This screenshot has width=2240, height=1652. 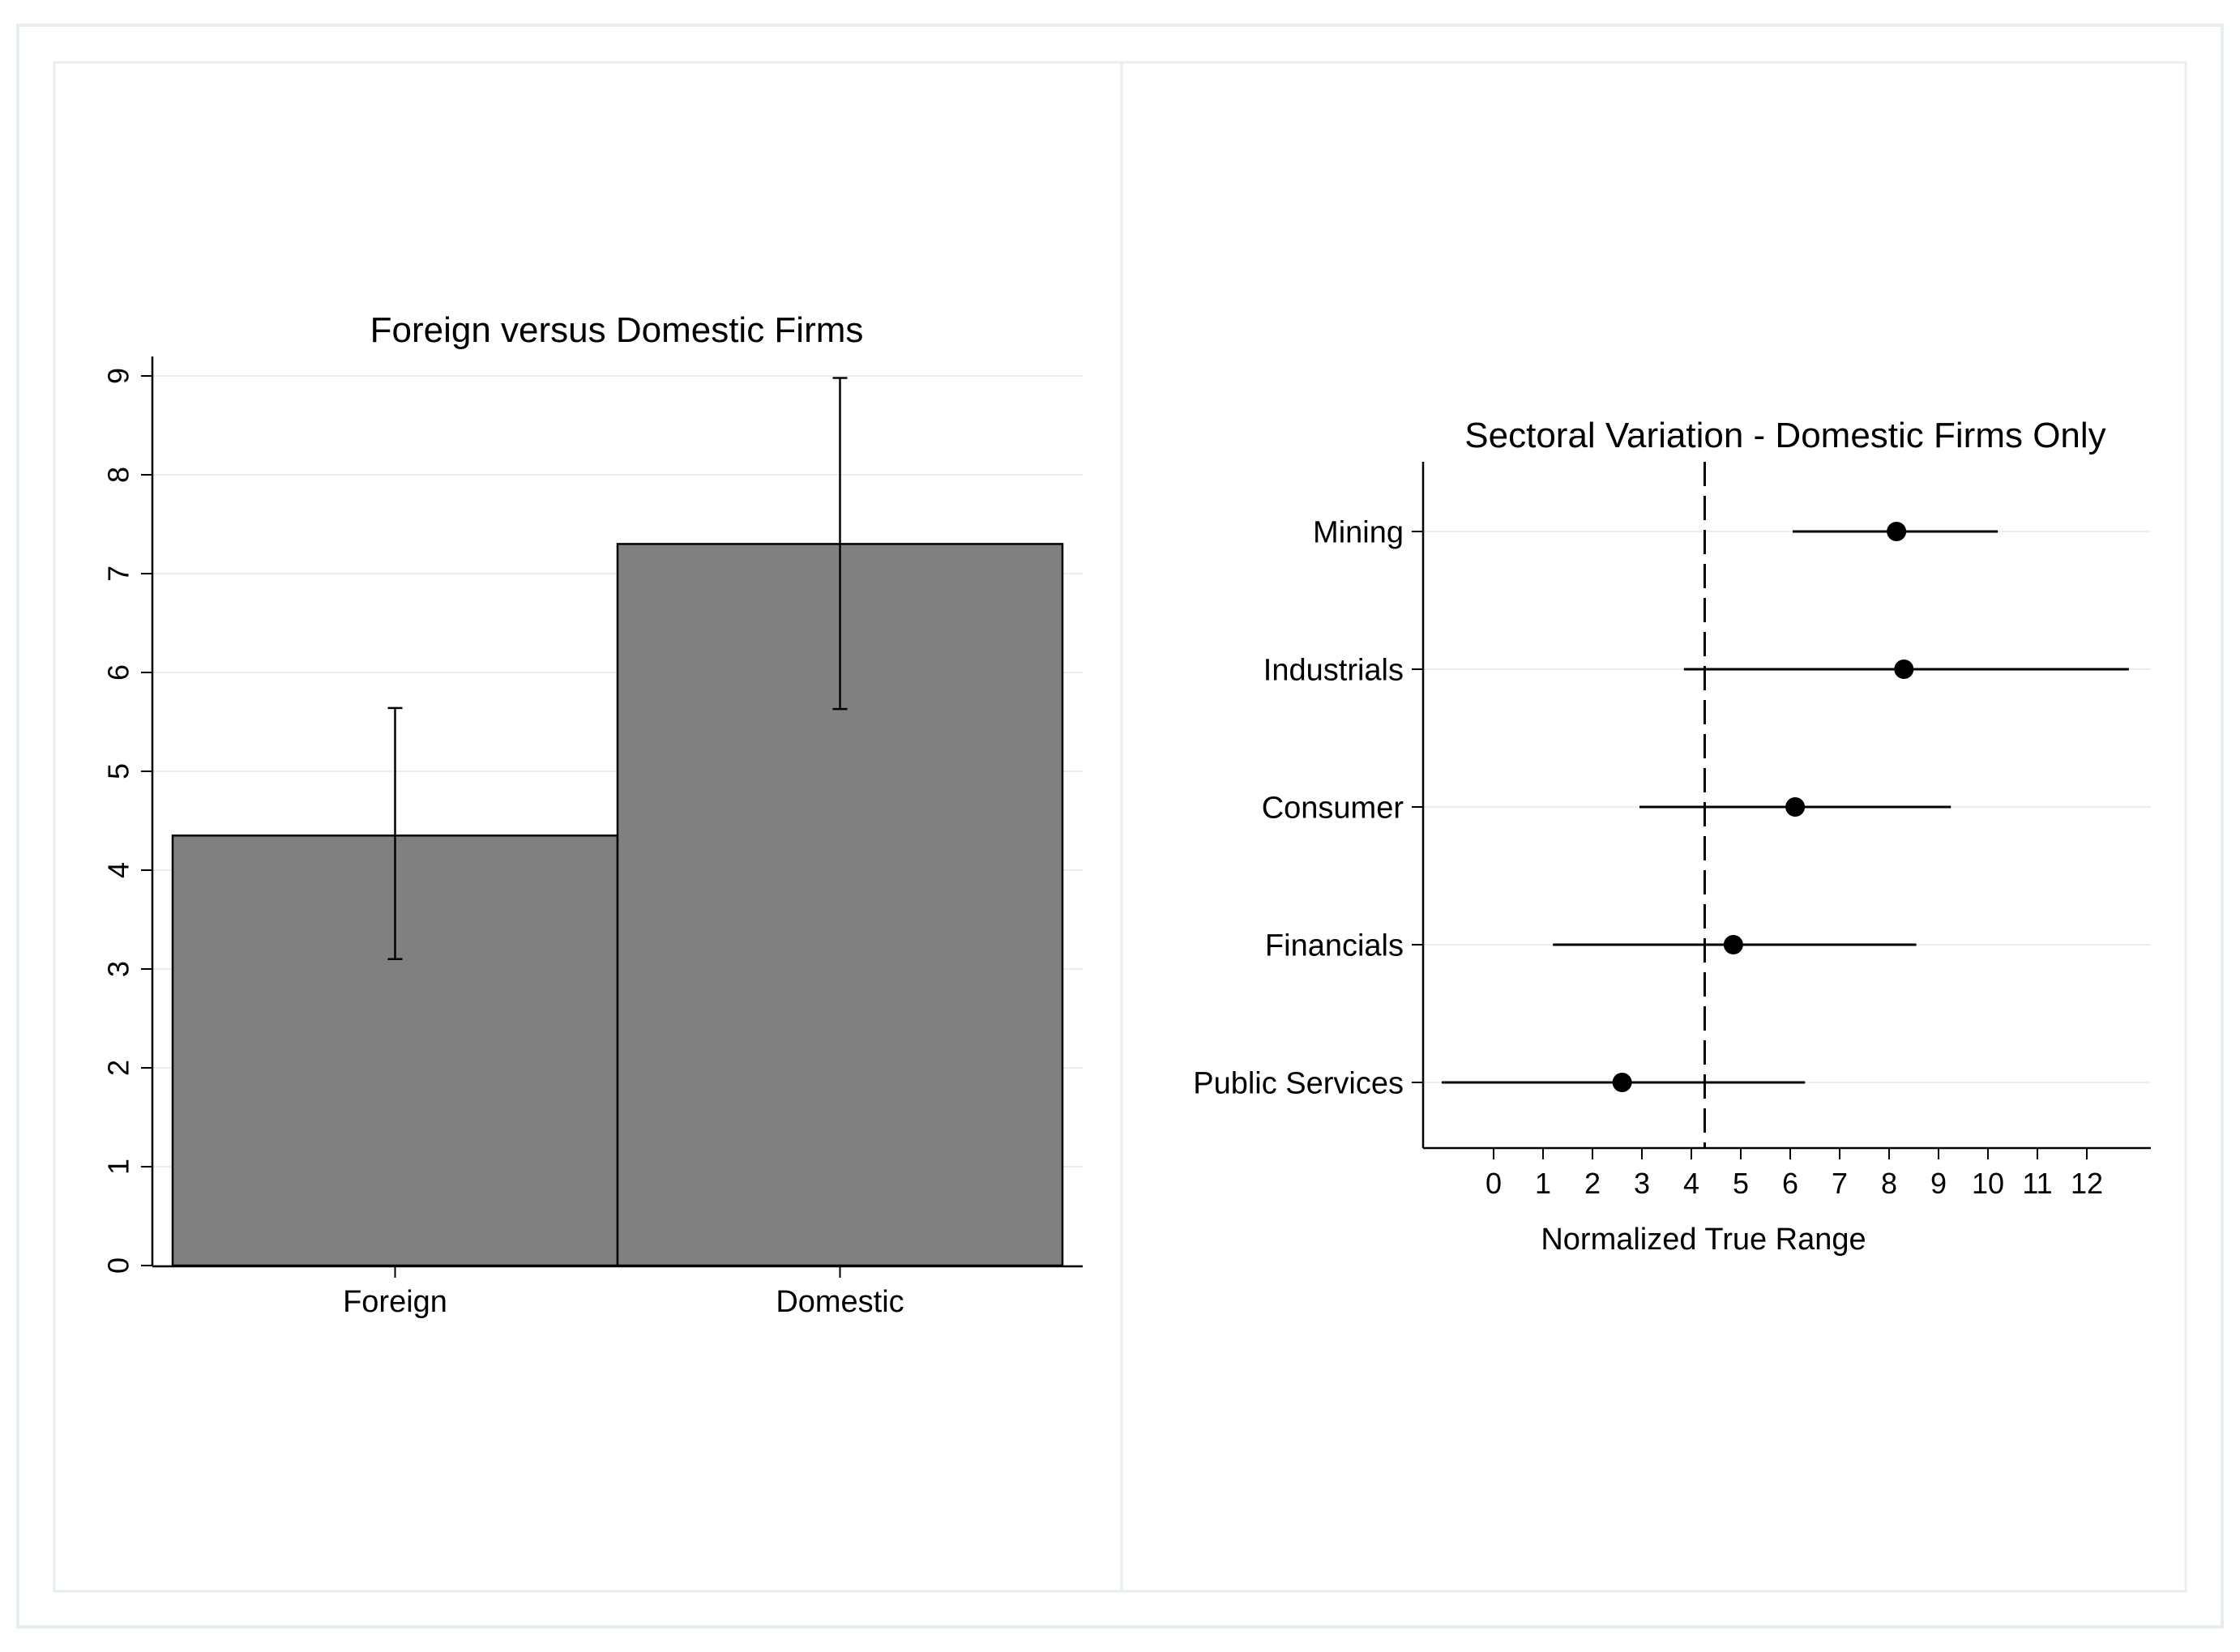 I want to click on dot-plot-title: Sectoral Variation - Domestic Firms Only, so click(x=1784, y=435).